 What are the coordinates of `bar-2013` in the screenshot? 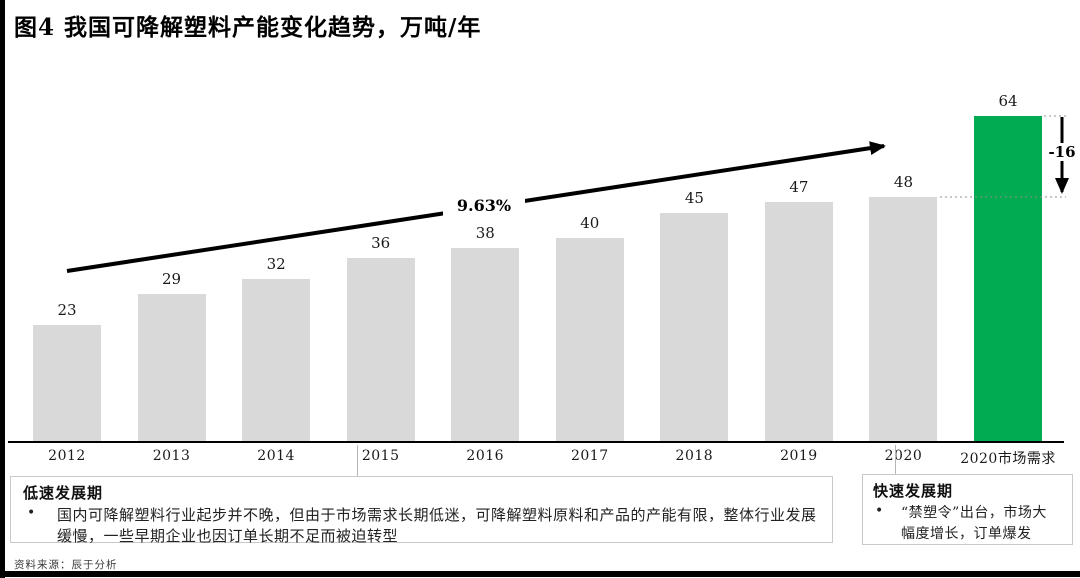 It's located at (171, 368).